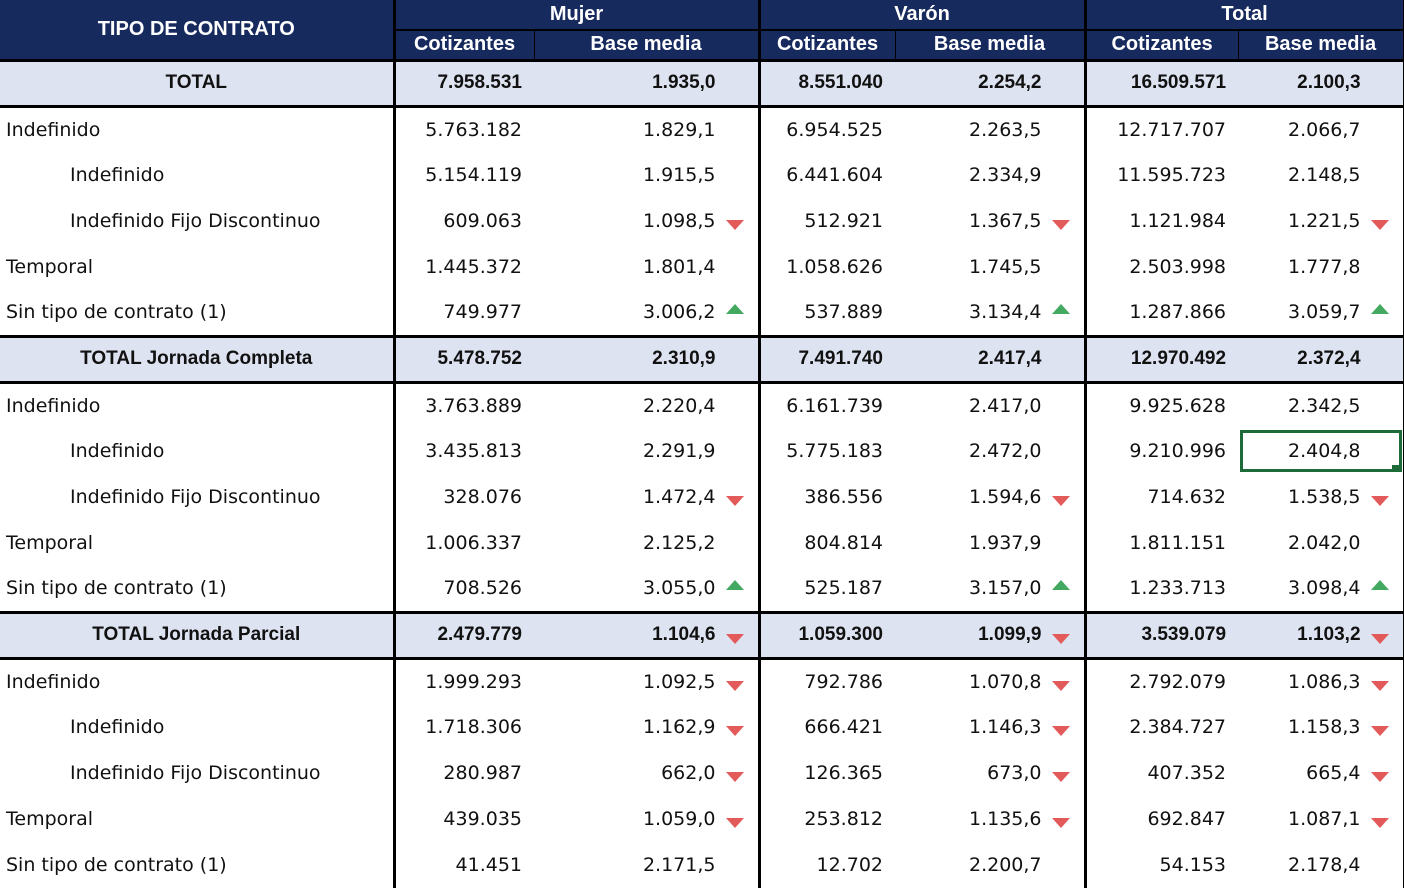  What do you see at coordinates (1161, 773) in the screenshot?
I see `cotizantes-cell: 407.352` at bounding box center [1161, 773].